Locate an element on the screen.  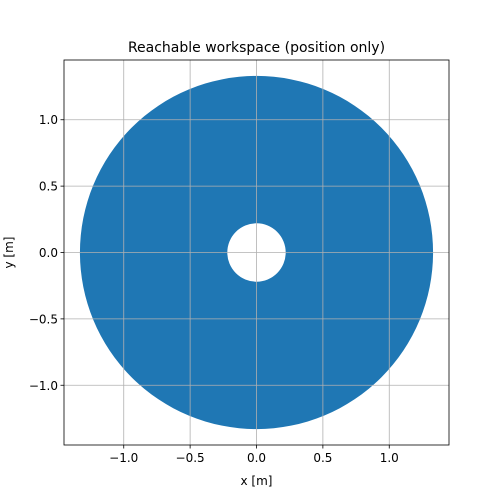
x-tick-label-1: −0.5 is located at coordinates (190, 458).